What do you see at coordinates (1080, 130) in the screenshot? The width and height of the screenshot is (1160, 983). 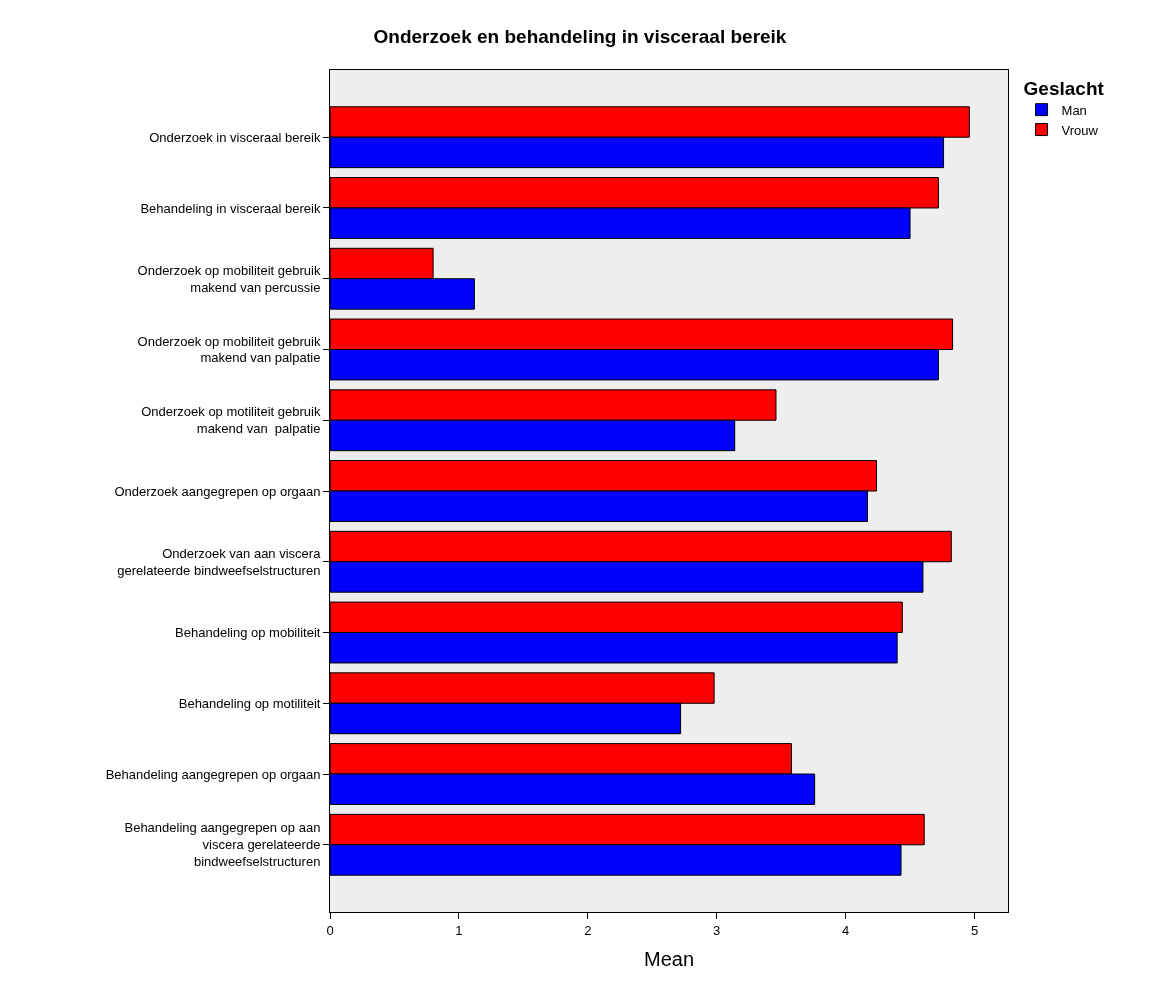 I see `legend-label: Vrouw` at bounding box center [1080, 130].